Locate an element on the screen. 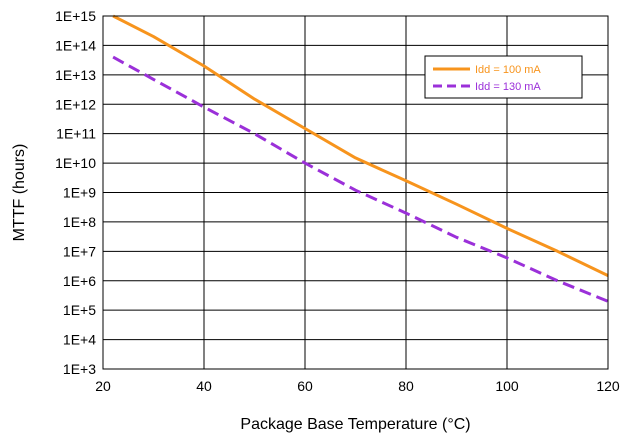 This screenshot has height=435, width=624. y-tick-label: 1E+6 is located at coordinates (79, 281).